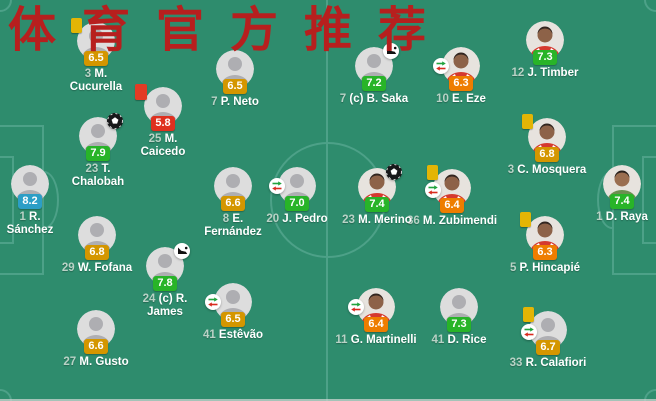  What do you see at coordinates (545, 268) in the screenshot?
I see `player-name: 5 P. Hincapié` at bounding box center [545, 268].